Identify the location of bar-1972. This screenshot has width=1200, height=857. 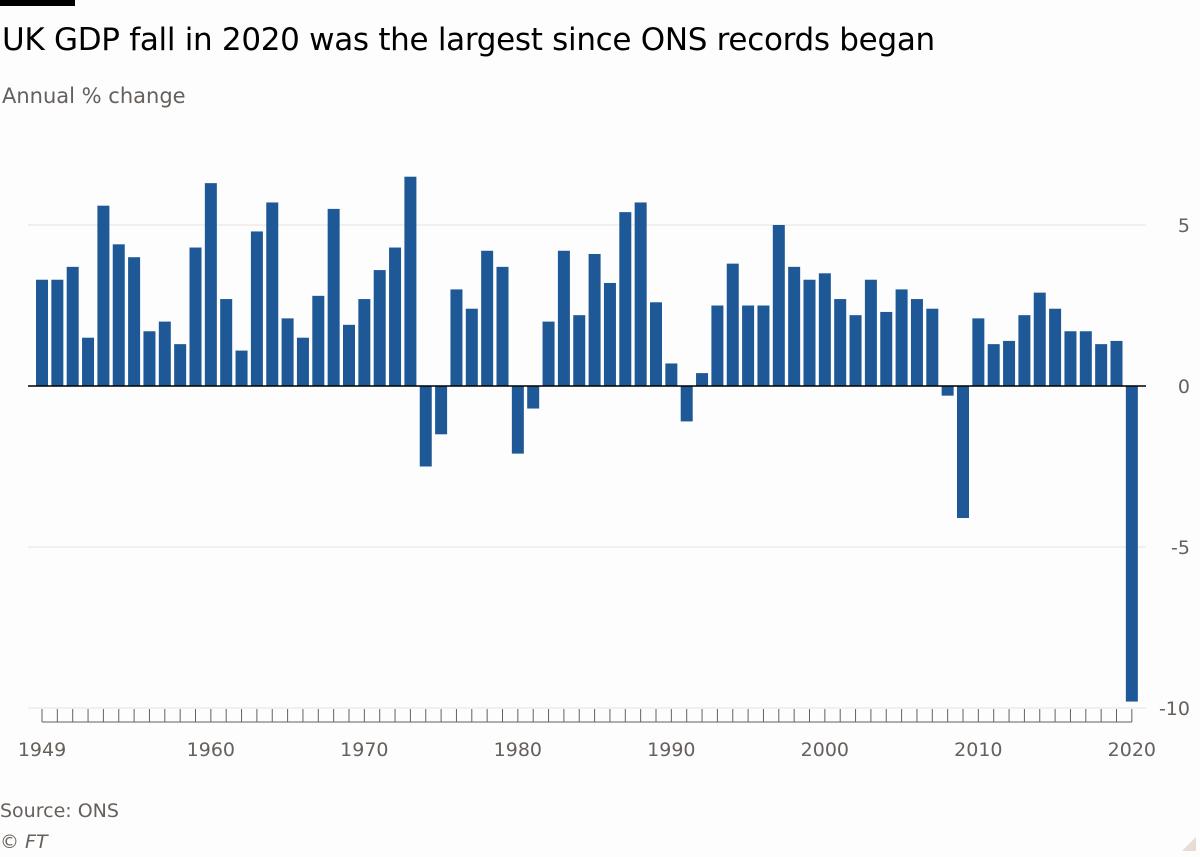
(395, 316).